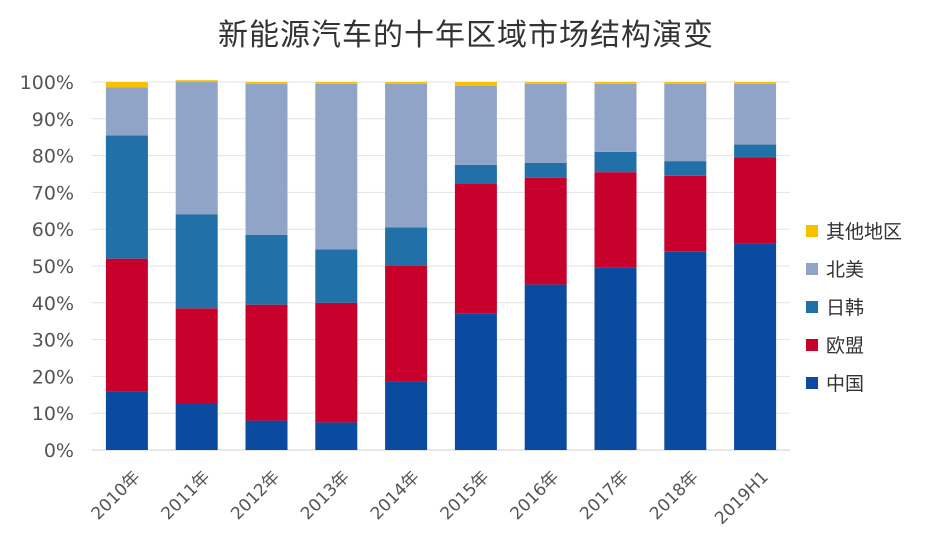  Describe the element at coordinates (53, 120) in the screenshot. I see `y-tick-label: 90%` at that location.